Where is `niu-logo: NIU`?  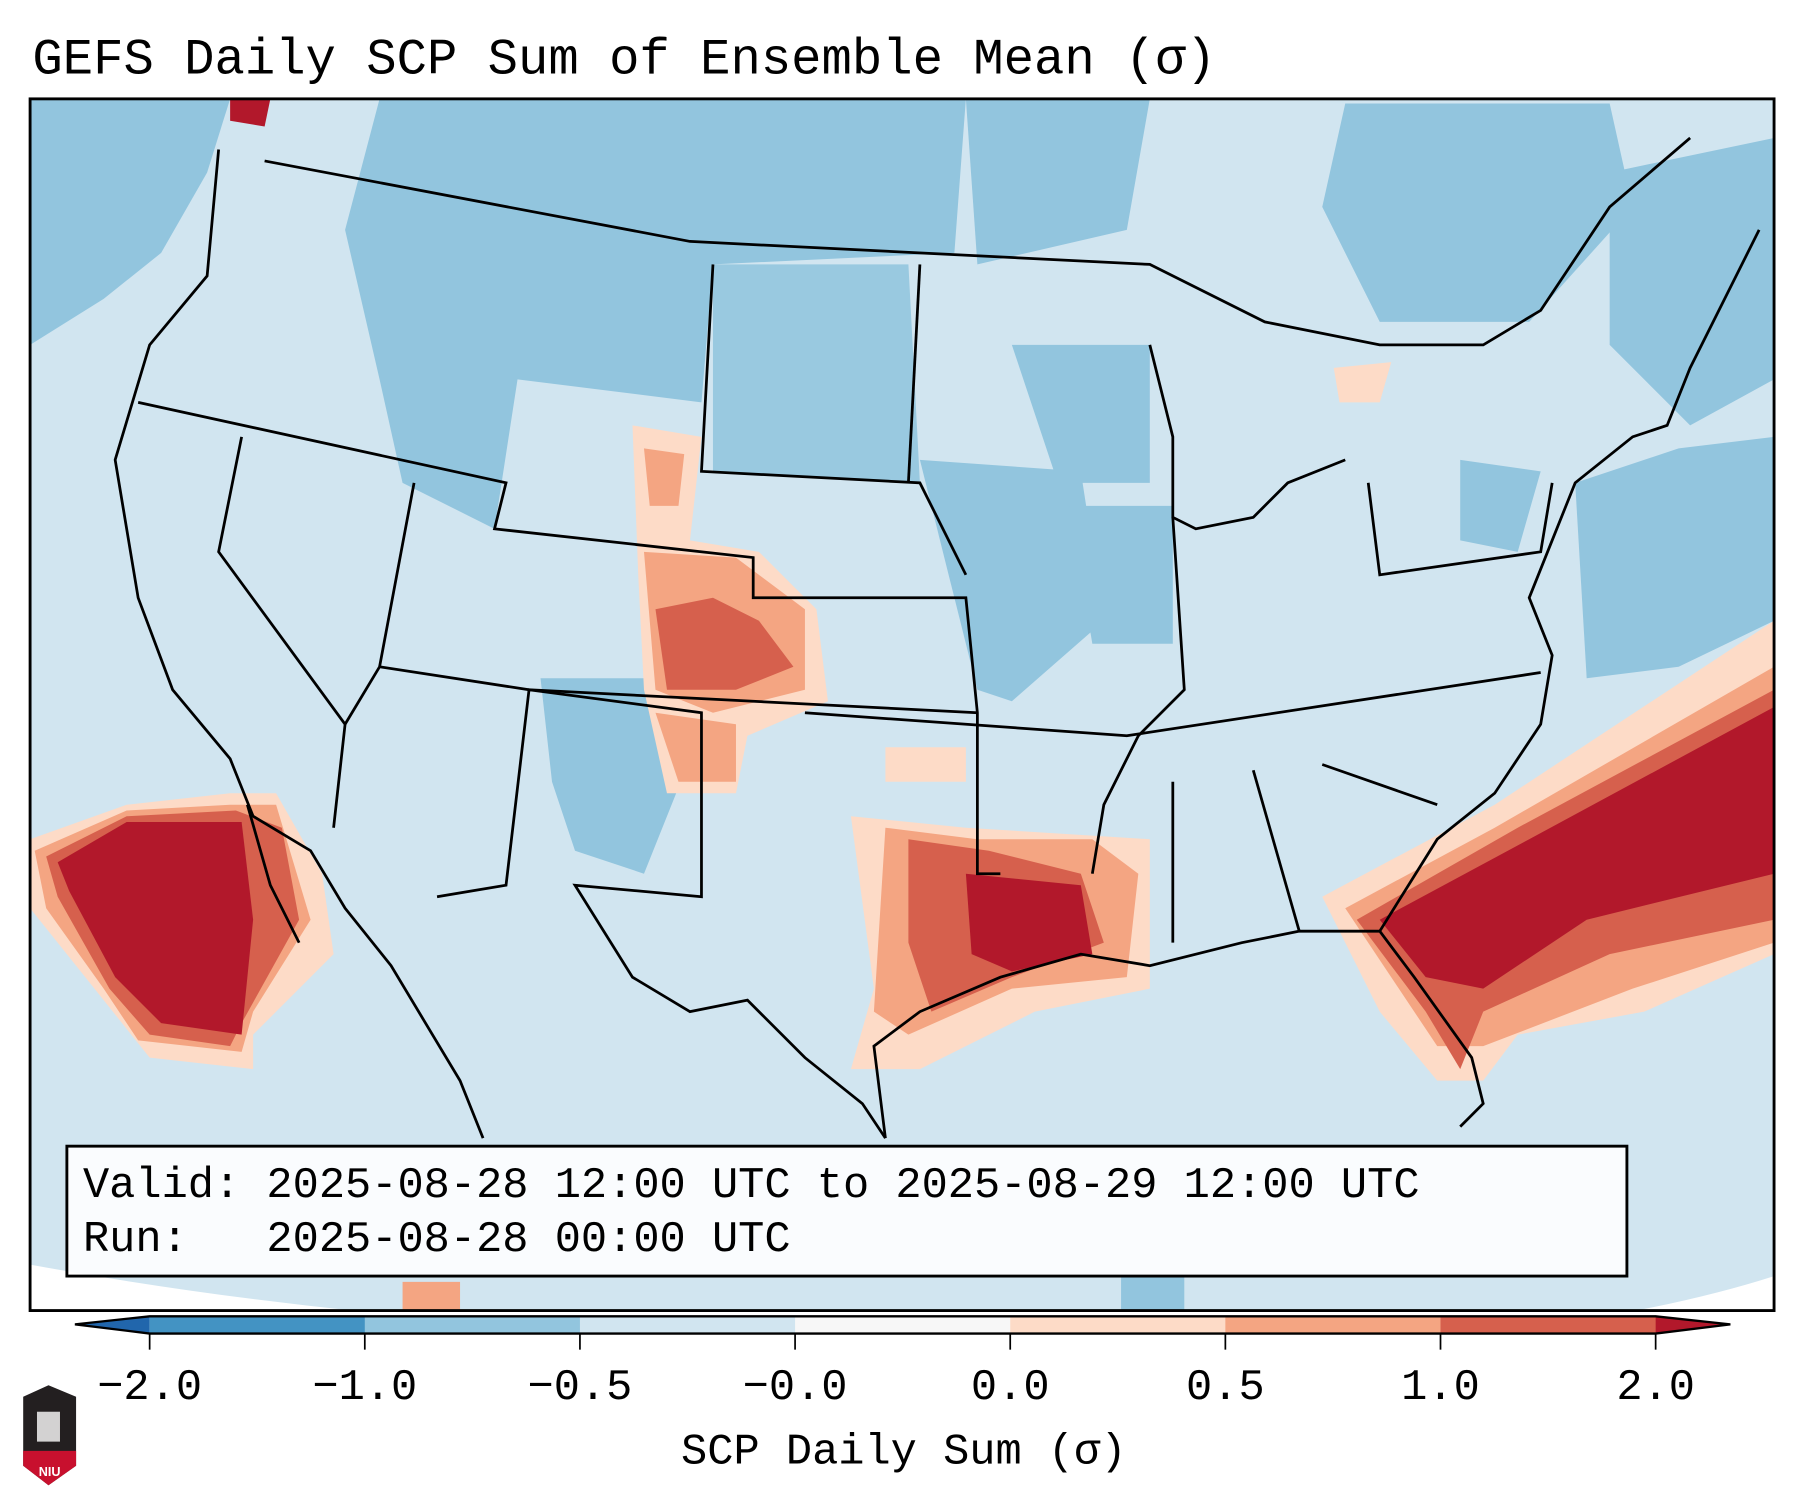
niu-logo: NIU is located at coordinates (50, 1435).